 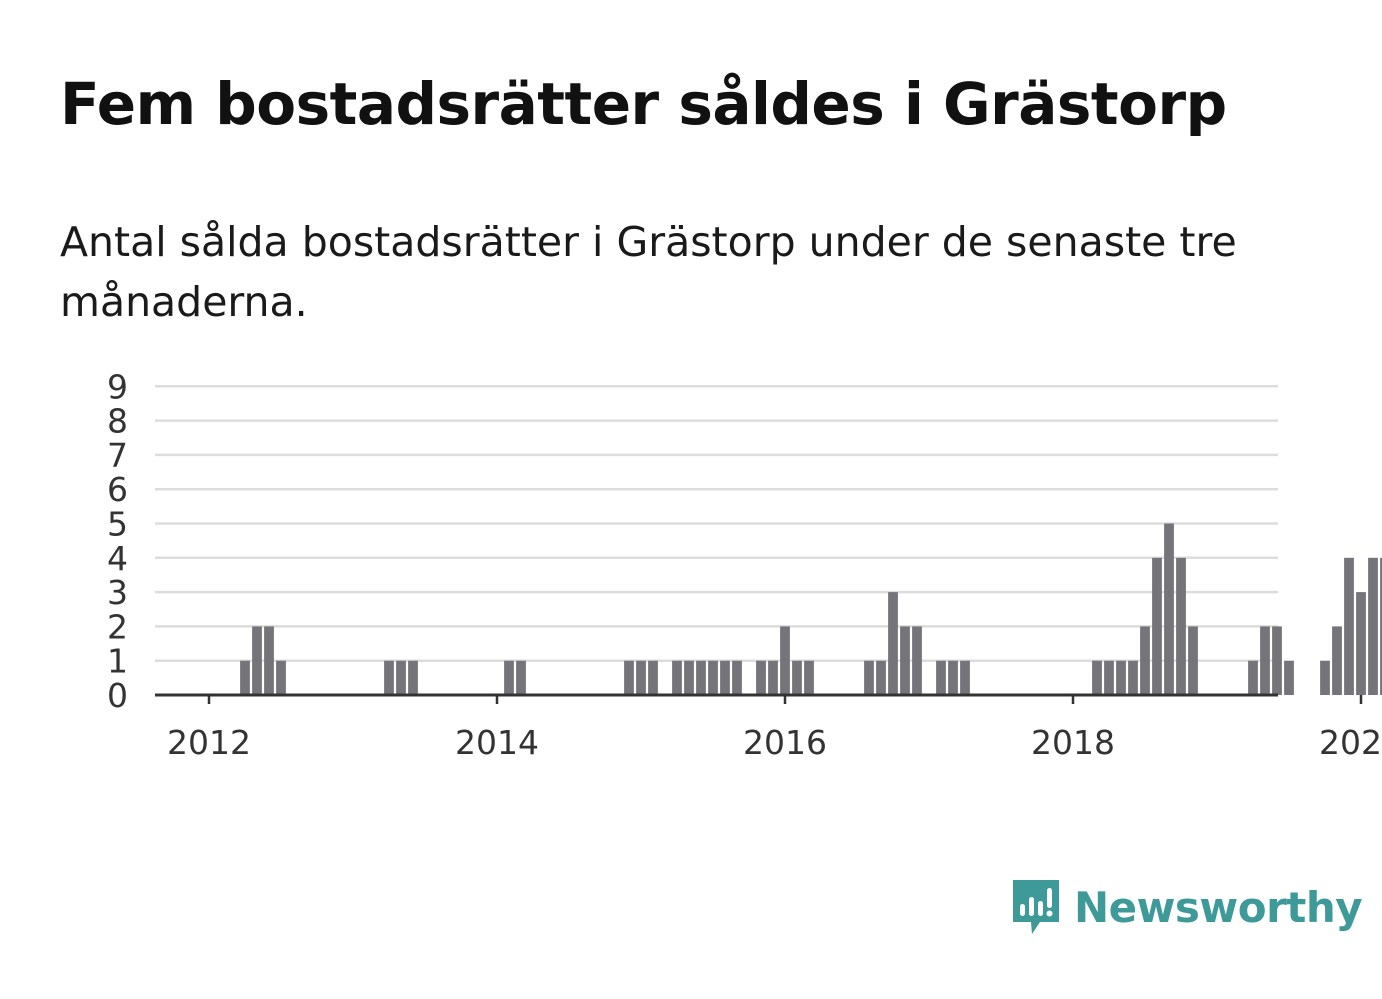 What do you see at coordinates (497, 742) in the screenshot?
I see `x-tick-label: 2014` at bounding box center [497, 742].